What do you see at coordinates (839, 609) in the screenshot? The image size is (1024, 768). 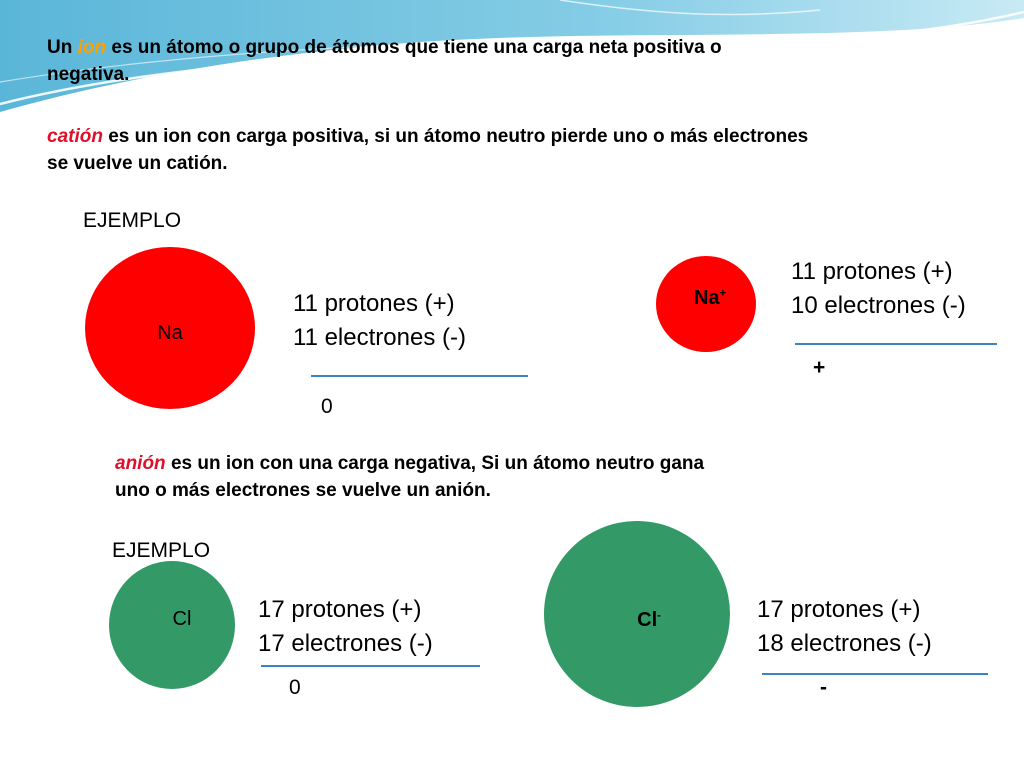 I see `chlorine-ion-protons: 17 protones (+)` at bounding box center [839, 609].